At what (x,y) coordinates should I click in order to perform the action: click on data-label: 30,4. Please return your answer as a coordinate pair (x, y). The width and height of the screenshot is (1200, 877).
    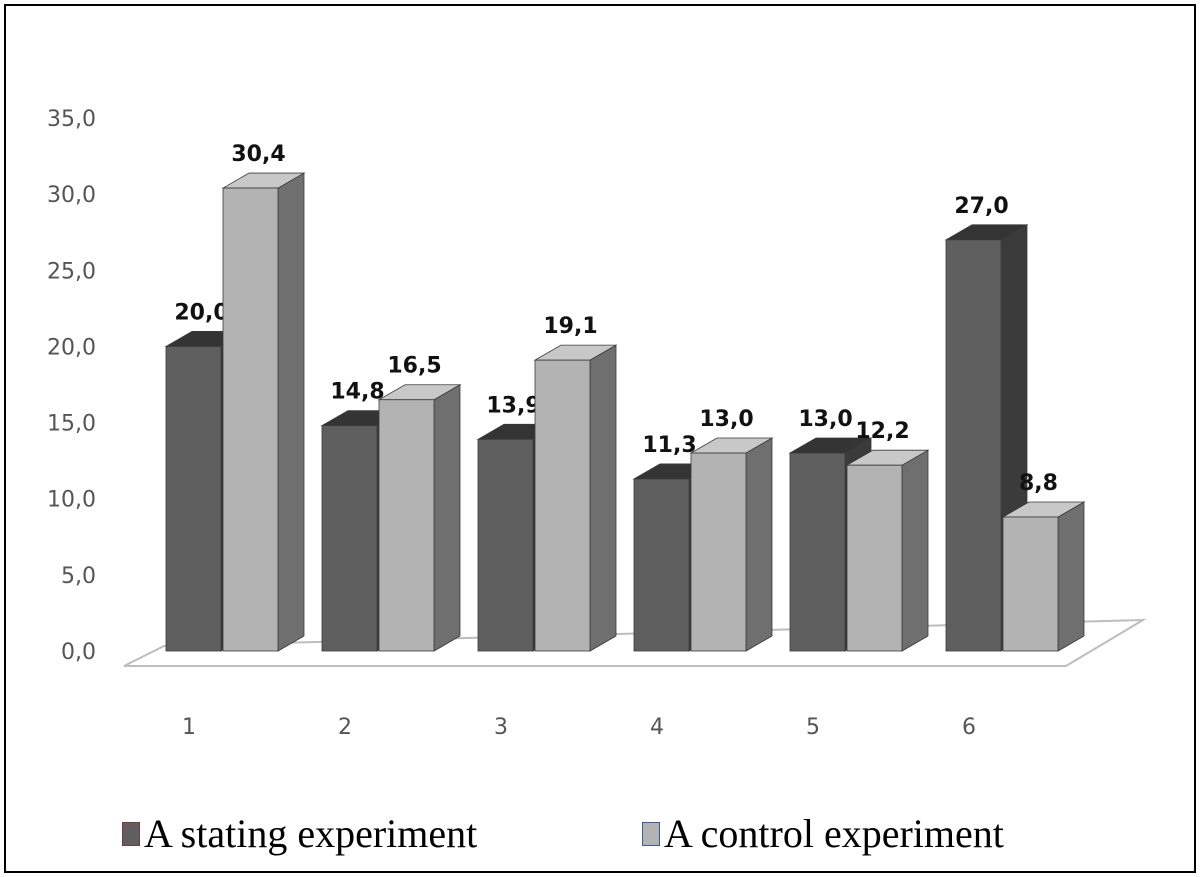
    Looking at the image, I should click on (258, 154).